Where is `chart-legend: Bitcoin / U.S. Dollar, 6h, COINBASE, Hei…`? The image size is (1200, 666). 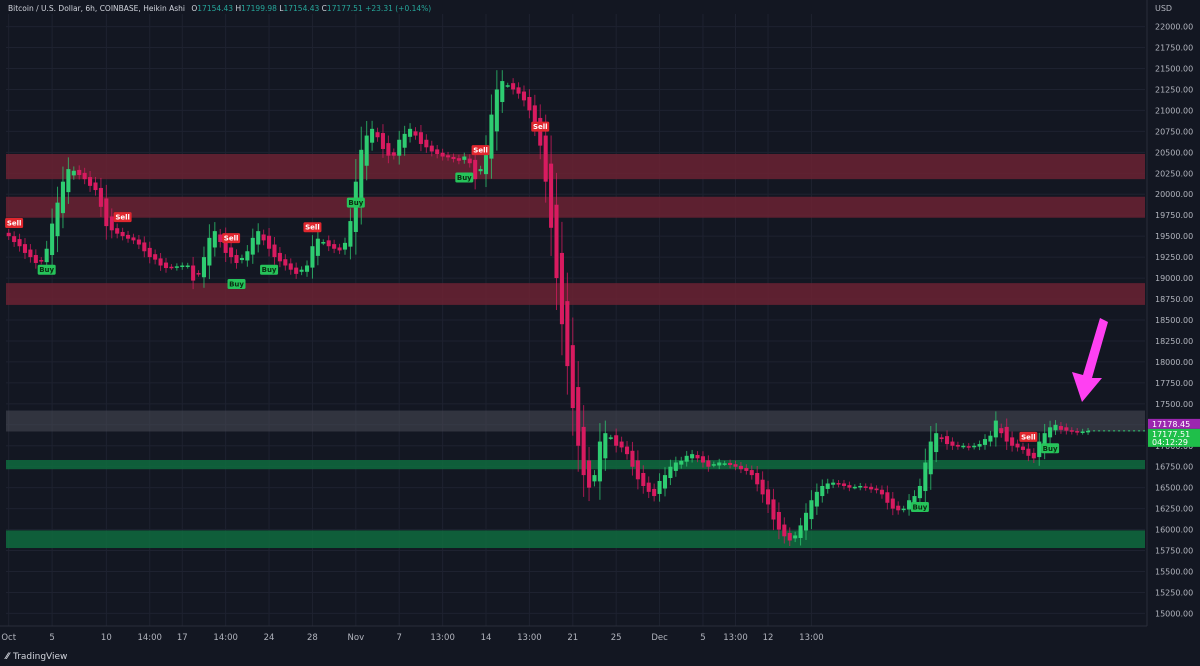
chart-legend: Bitcoin / U.S. Dollar, 6h, COINBASE, Hei… is located at coordinates (219, 8).